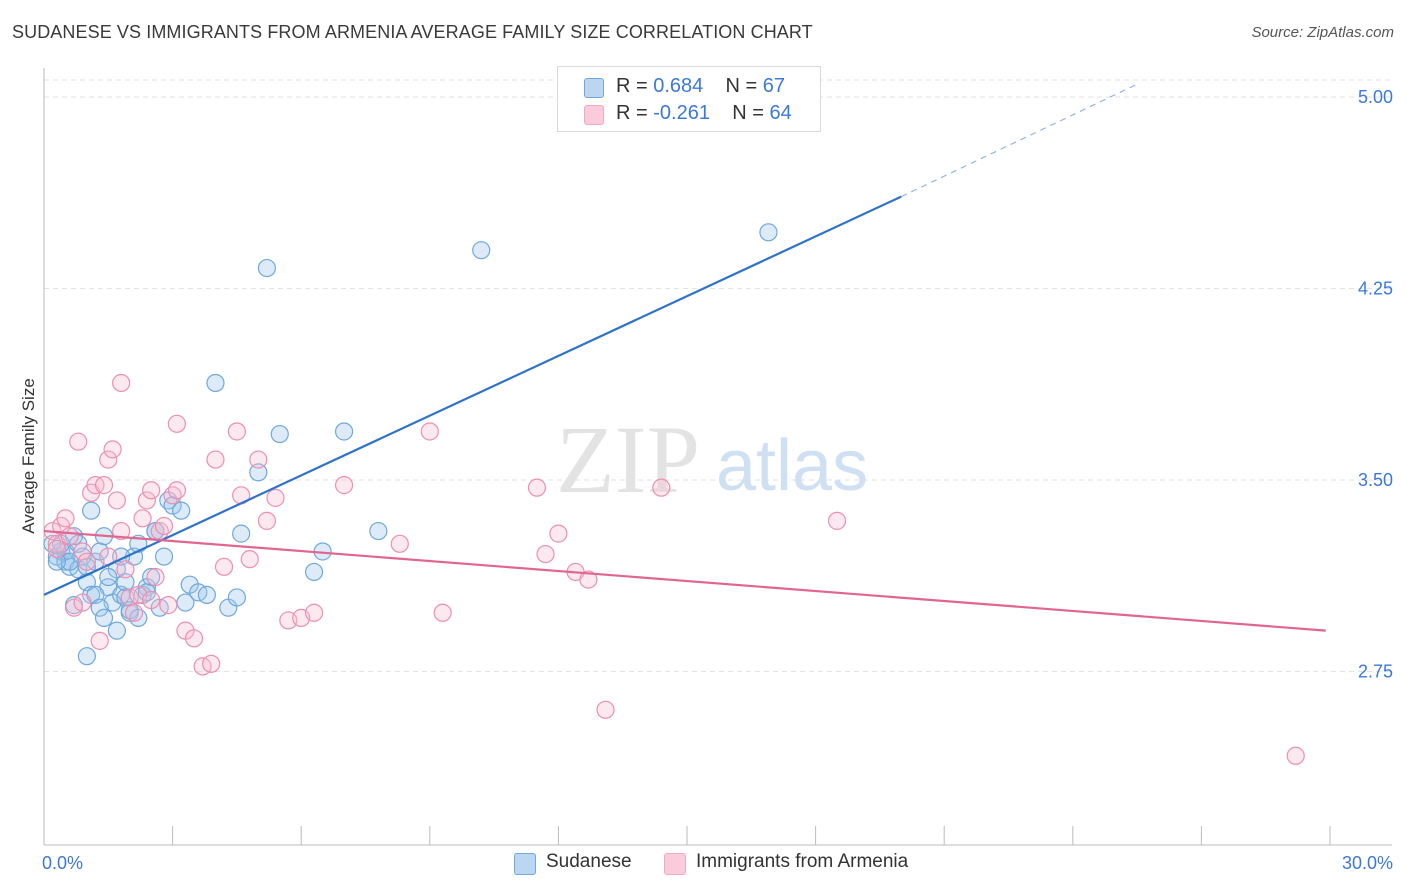  I want to click on y-axis-label: Average Family Size, so click(28, 456).